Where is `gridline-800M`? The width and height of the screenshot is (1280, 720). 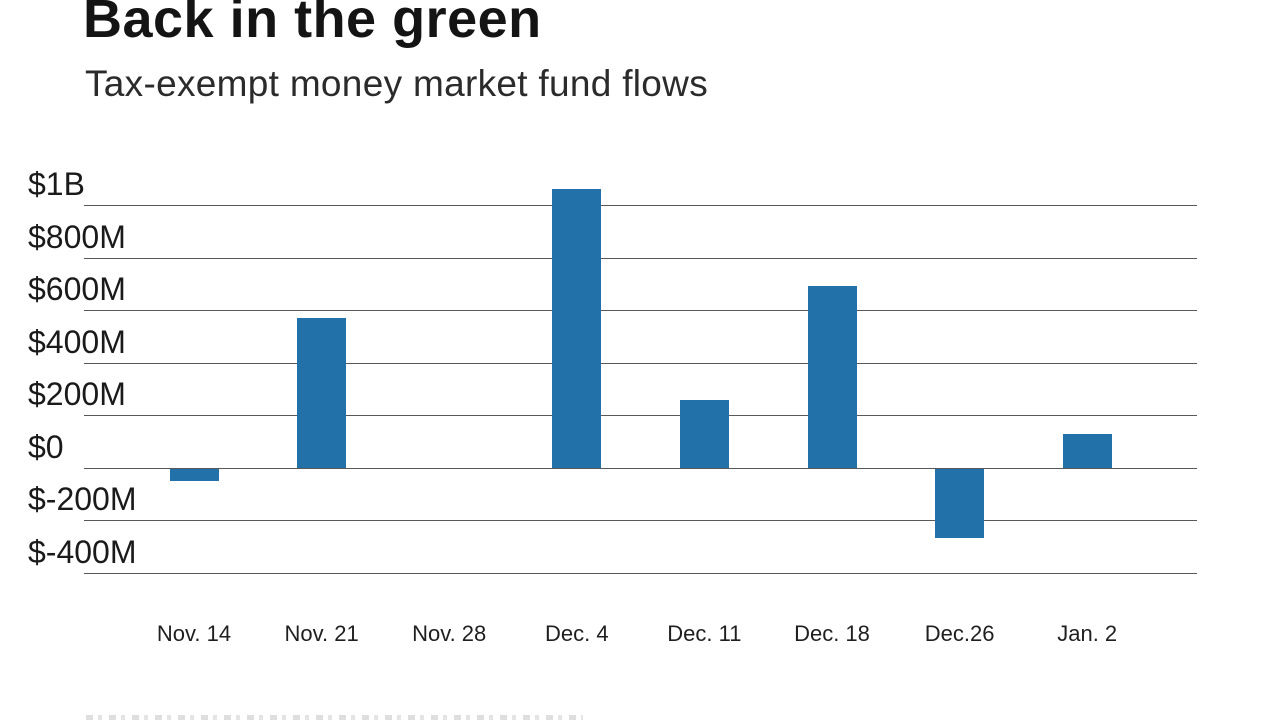 gridline-800M is located at coordinates (640, 258).